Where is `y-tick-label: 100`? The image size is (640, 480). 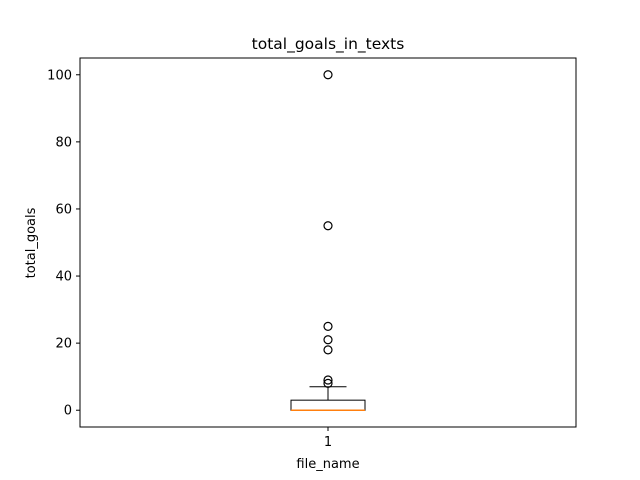
y-tick-label: 100 is located at coordinates (59, 75).